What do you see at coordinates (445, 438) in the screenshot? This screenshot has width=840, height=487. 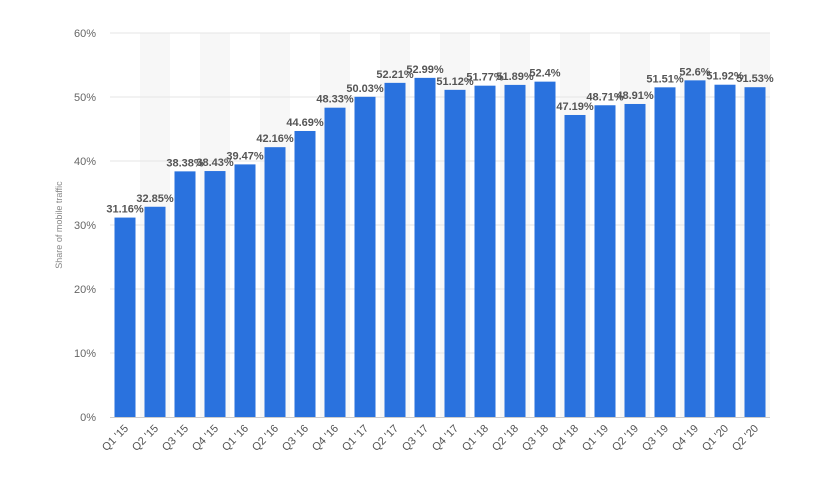 I see `x-tick-label: Q4 '17` at bounding box center [445, 438].